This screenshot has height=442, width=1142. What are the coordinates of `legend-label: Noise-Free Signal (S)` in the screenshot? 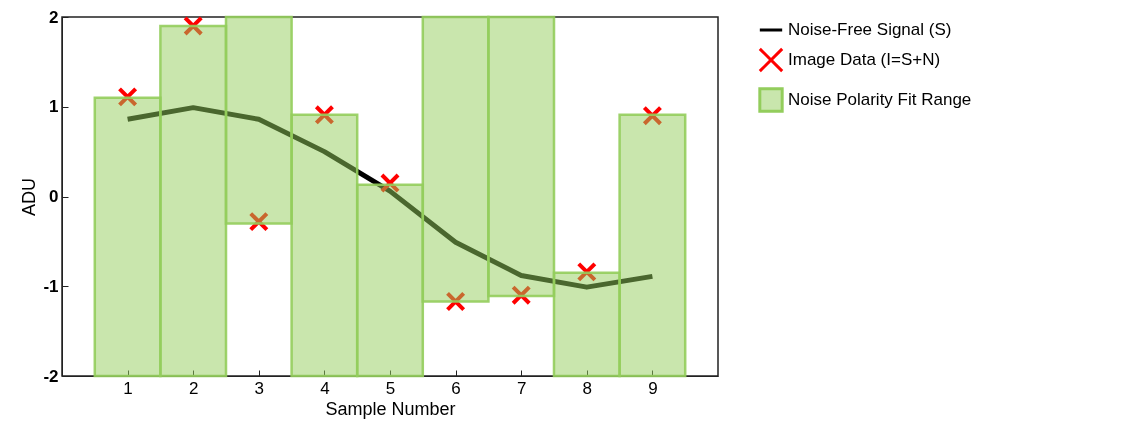 It's located at (870, 29).